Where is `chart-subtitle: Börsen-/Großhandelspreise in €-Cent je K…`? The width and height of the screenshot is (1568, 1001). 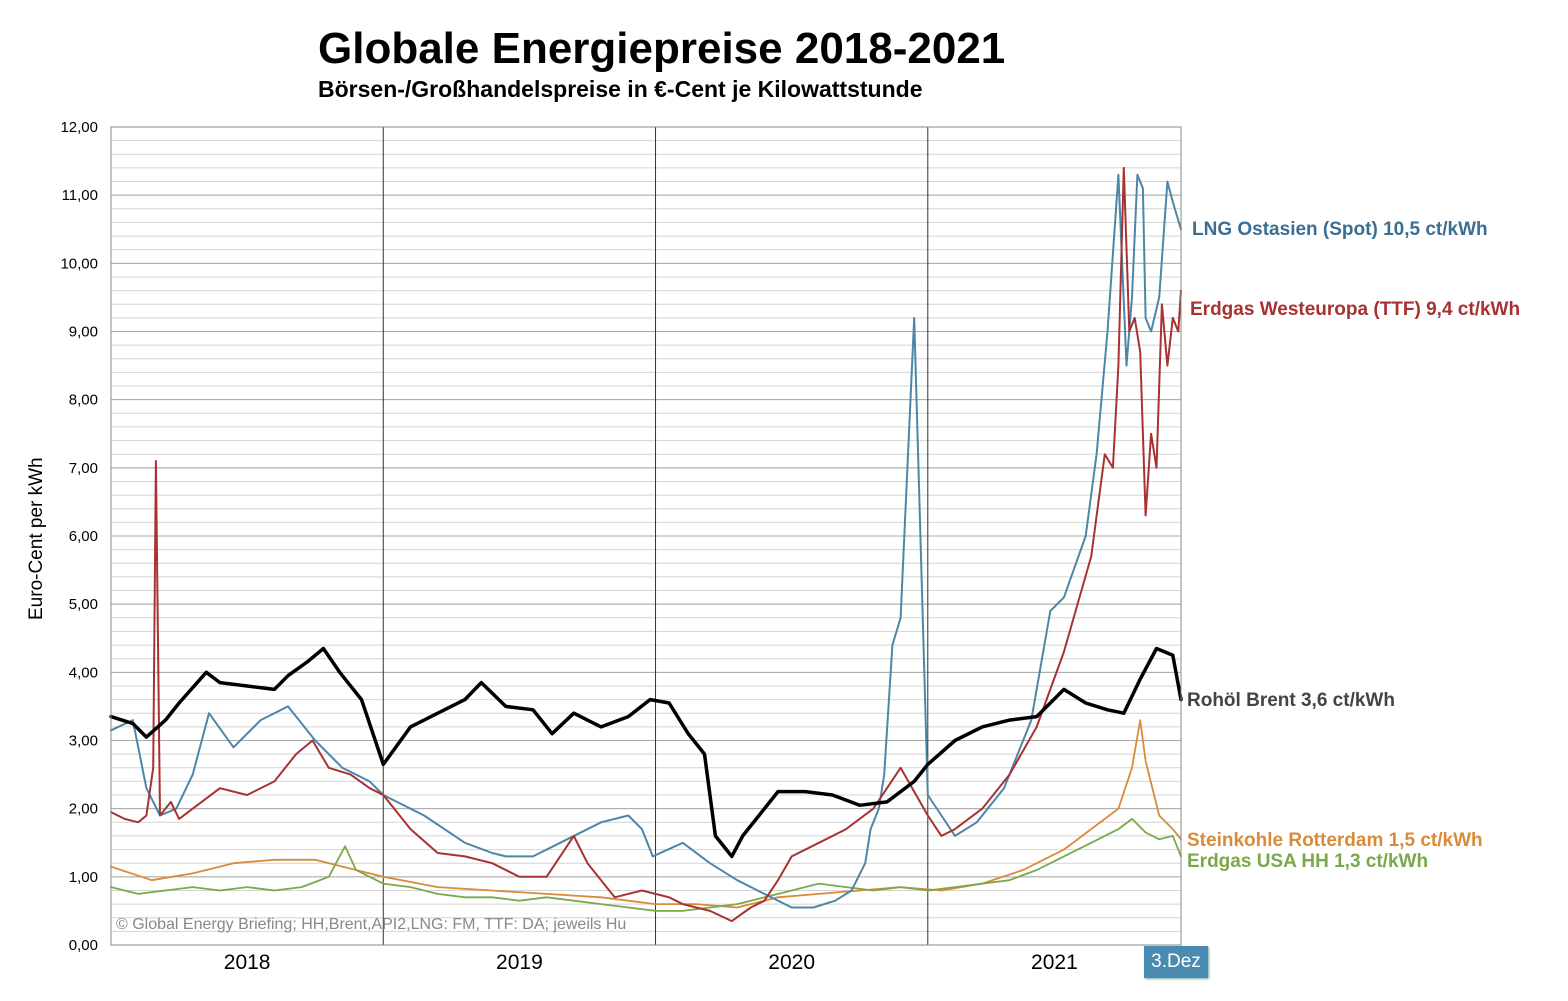 chart-subtitle: Börsen-/Großhandelspreise in €-Cent je K… is located at coordinates (620, 89).